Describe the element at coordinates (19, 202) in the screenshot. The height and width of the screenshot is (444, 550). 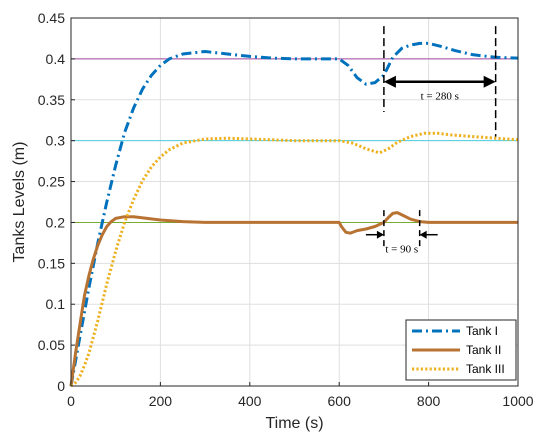
I see `y-axis-title: Tanks Levels (m)` at that location.